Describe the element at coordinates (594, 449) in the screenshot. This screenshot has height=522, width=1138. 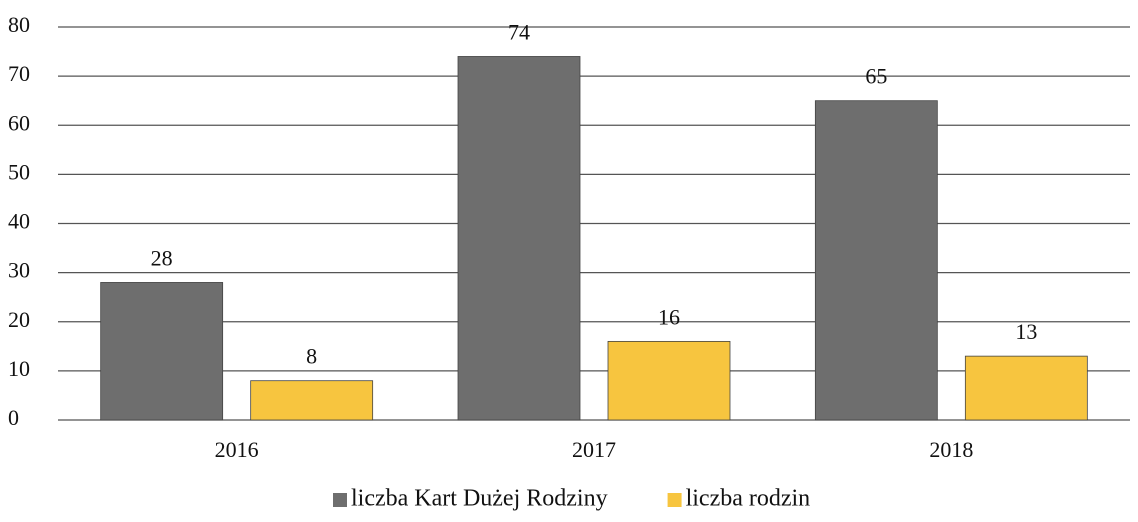
I see `x-tick-label: 2017` at that location.